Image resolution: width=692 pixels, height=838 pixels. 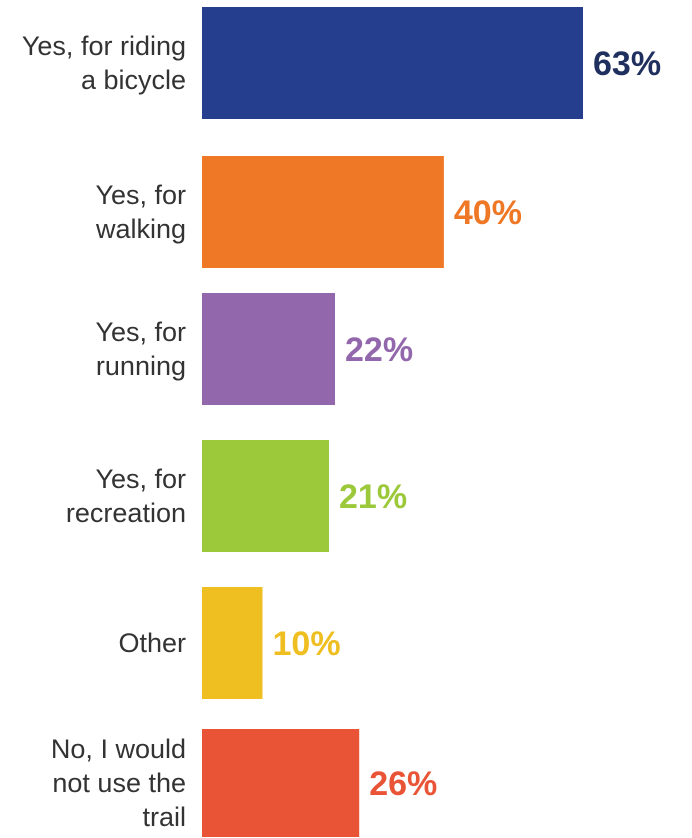 I want to click on value-label-2: 40%, so click(x=488, y=213).